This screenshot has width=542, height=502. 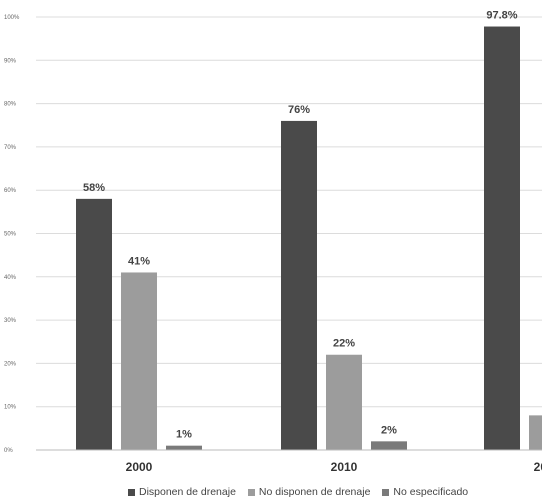 I want to click on y-tick-label: 10%, so click(x=10, y=408).